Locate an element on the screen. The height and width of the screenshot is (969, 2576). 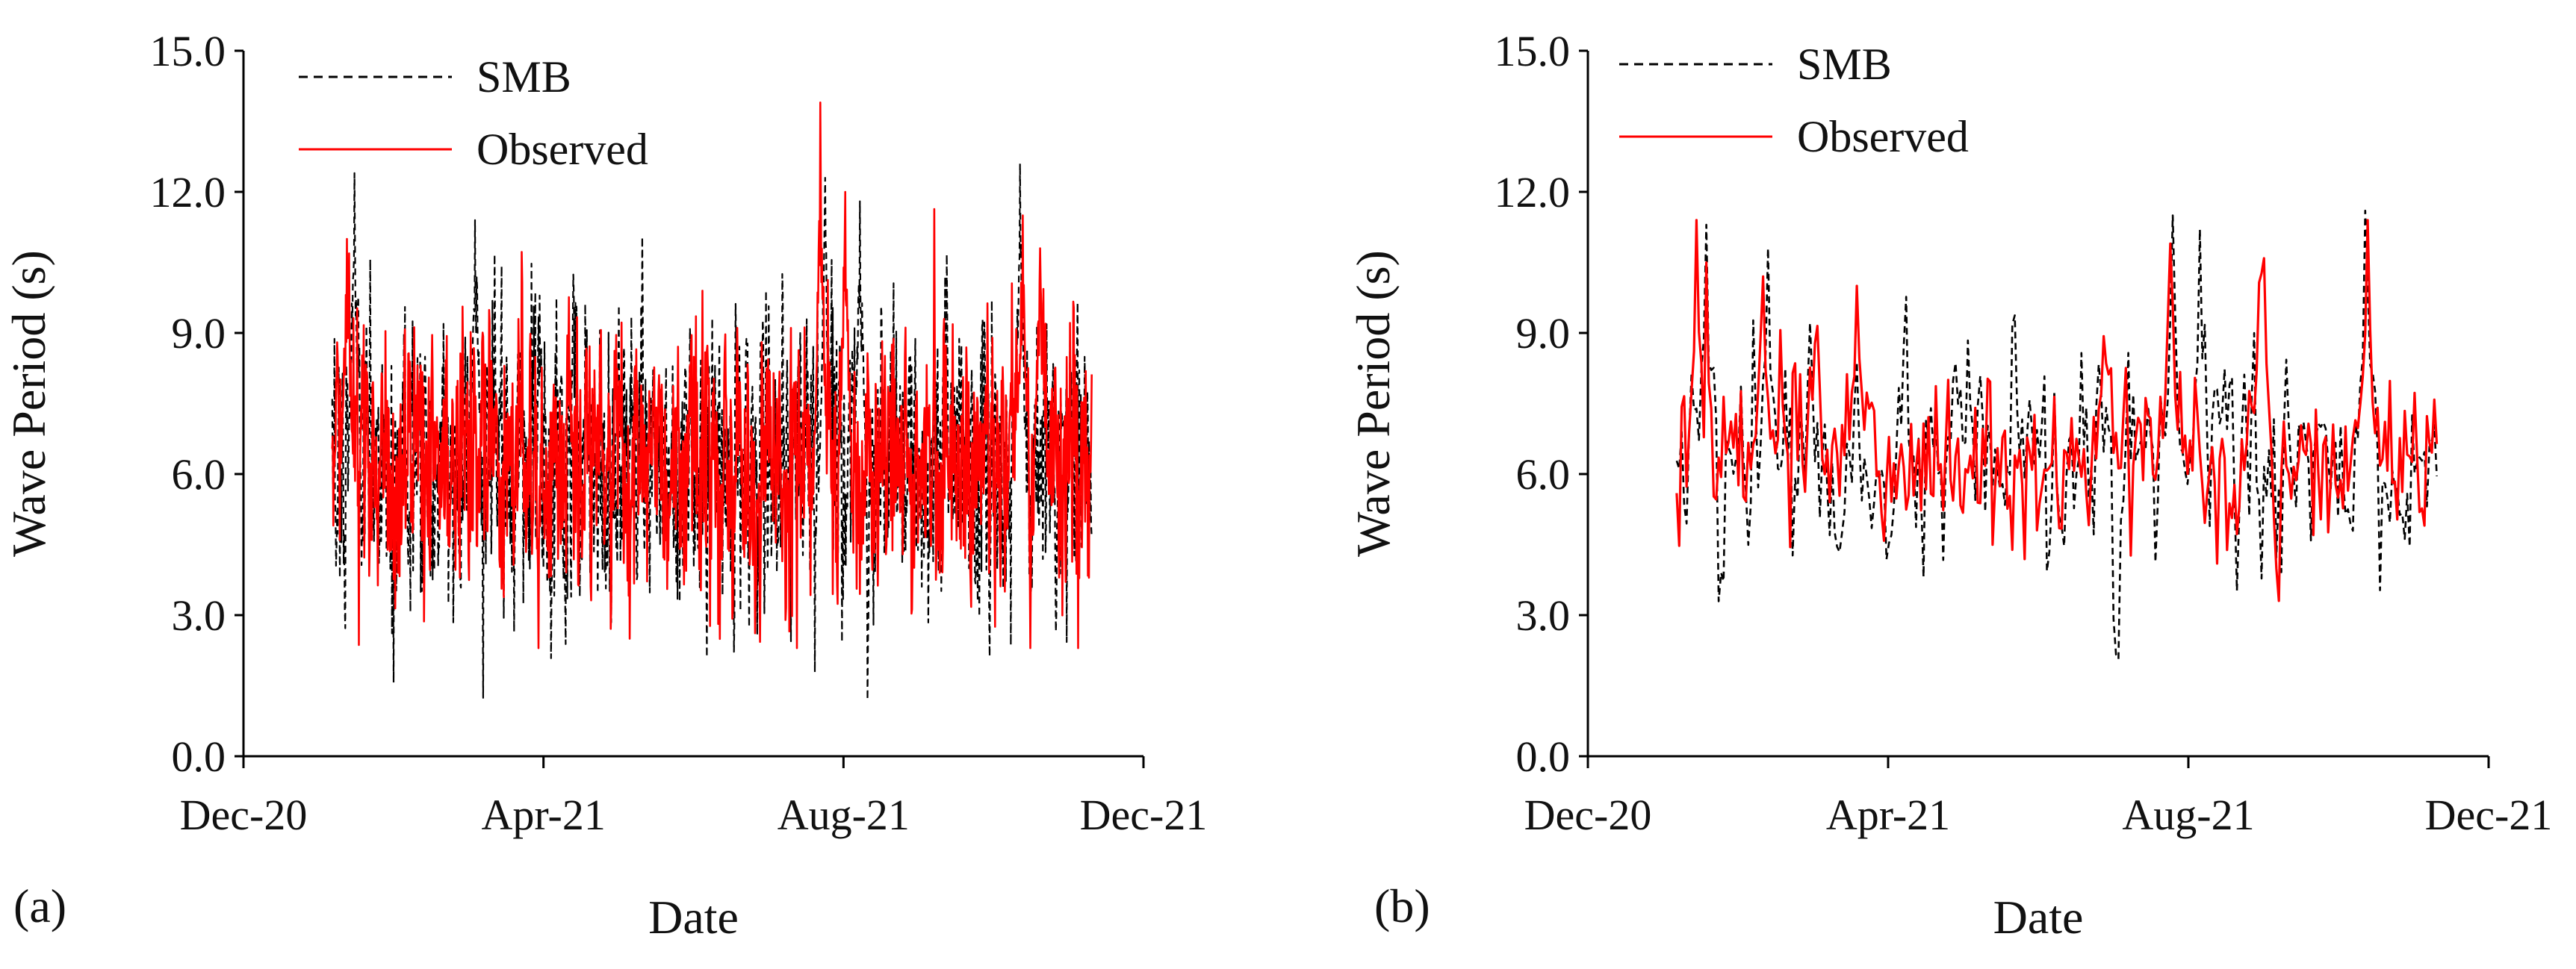
series-line-observed is located at coordinates (2057, 410).